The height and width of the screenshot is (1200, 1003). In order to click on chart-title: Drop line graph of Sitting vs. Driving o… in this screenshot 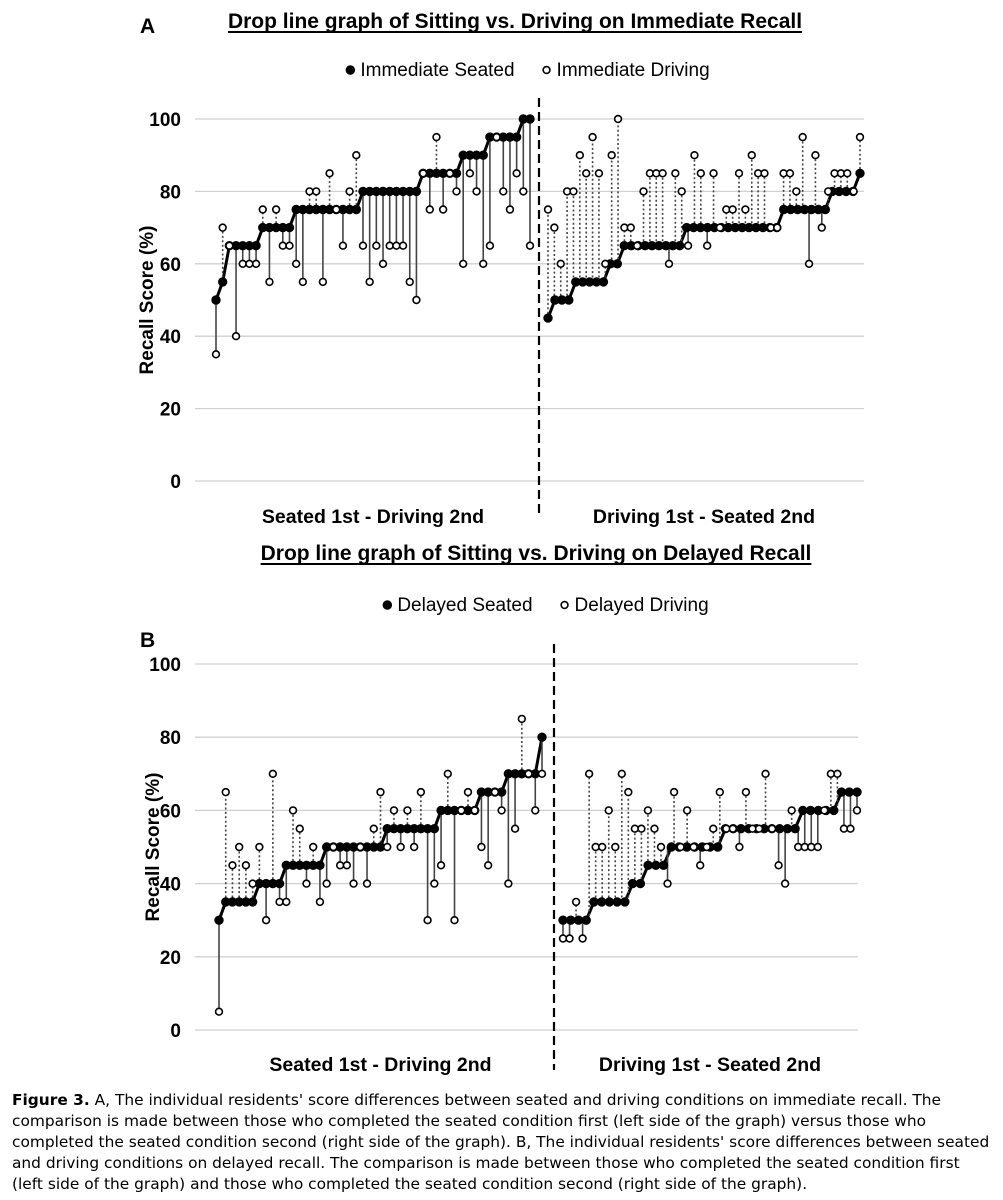, I will do `click(536, 553)`.